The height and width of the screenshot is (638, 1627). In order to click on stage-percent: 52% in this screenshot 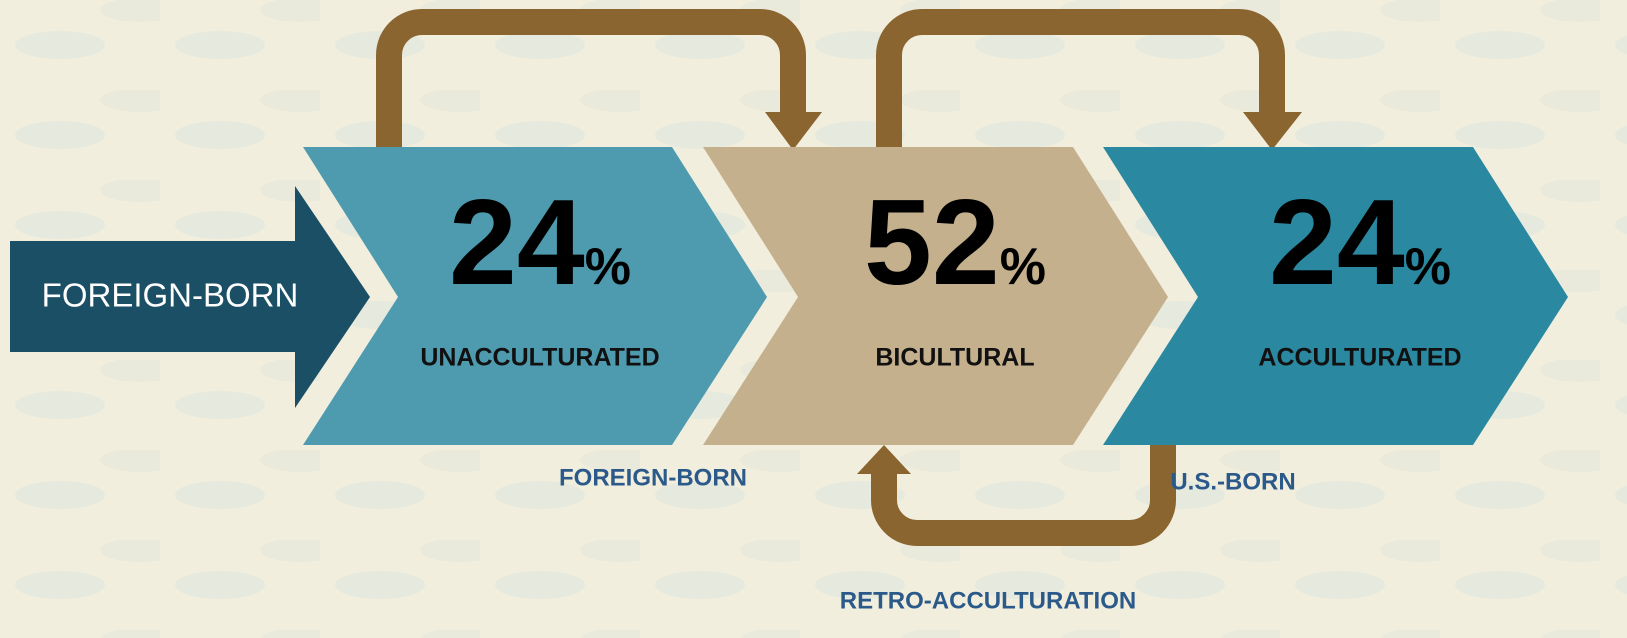, I will do `click(955, 242)`.